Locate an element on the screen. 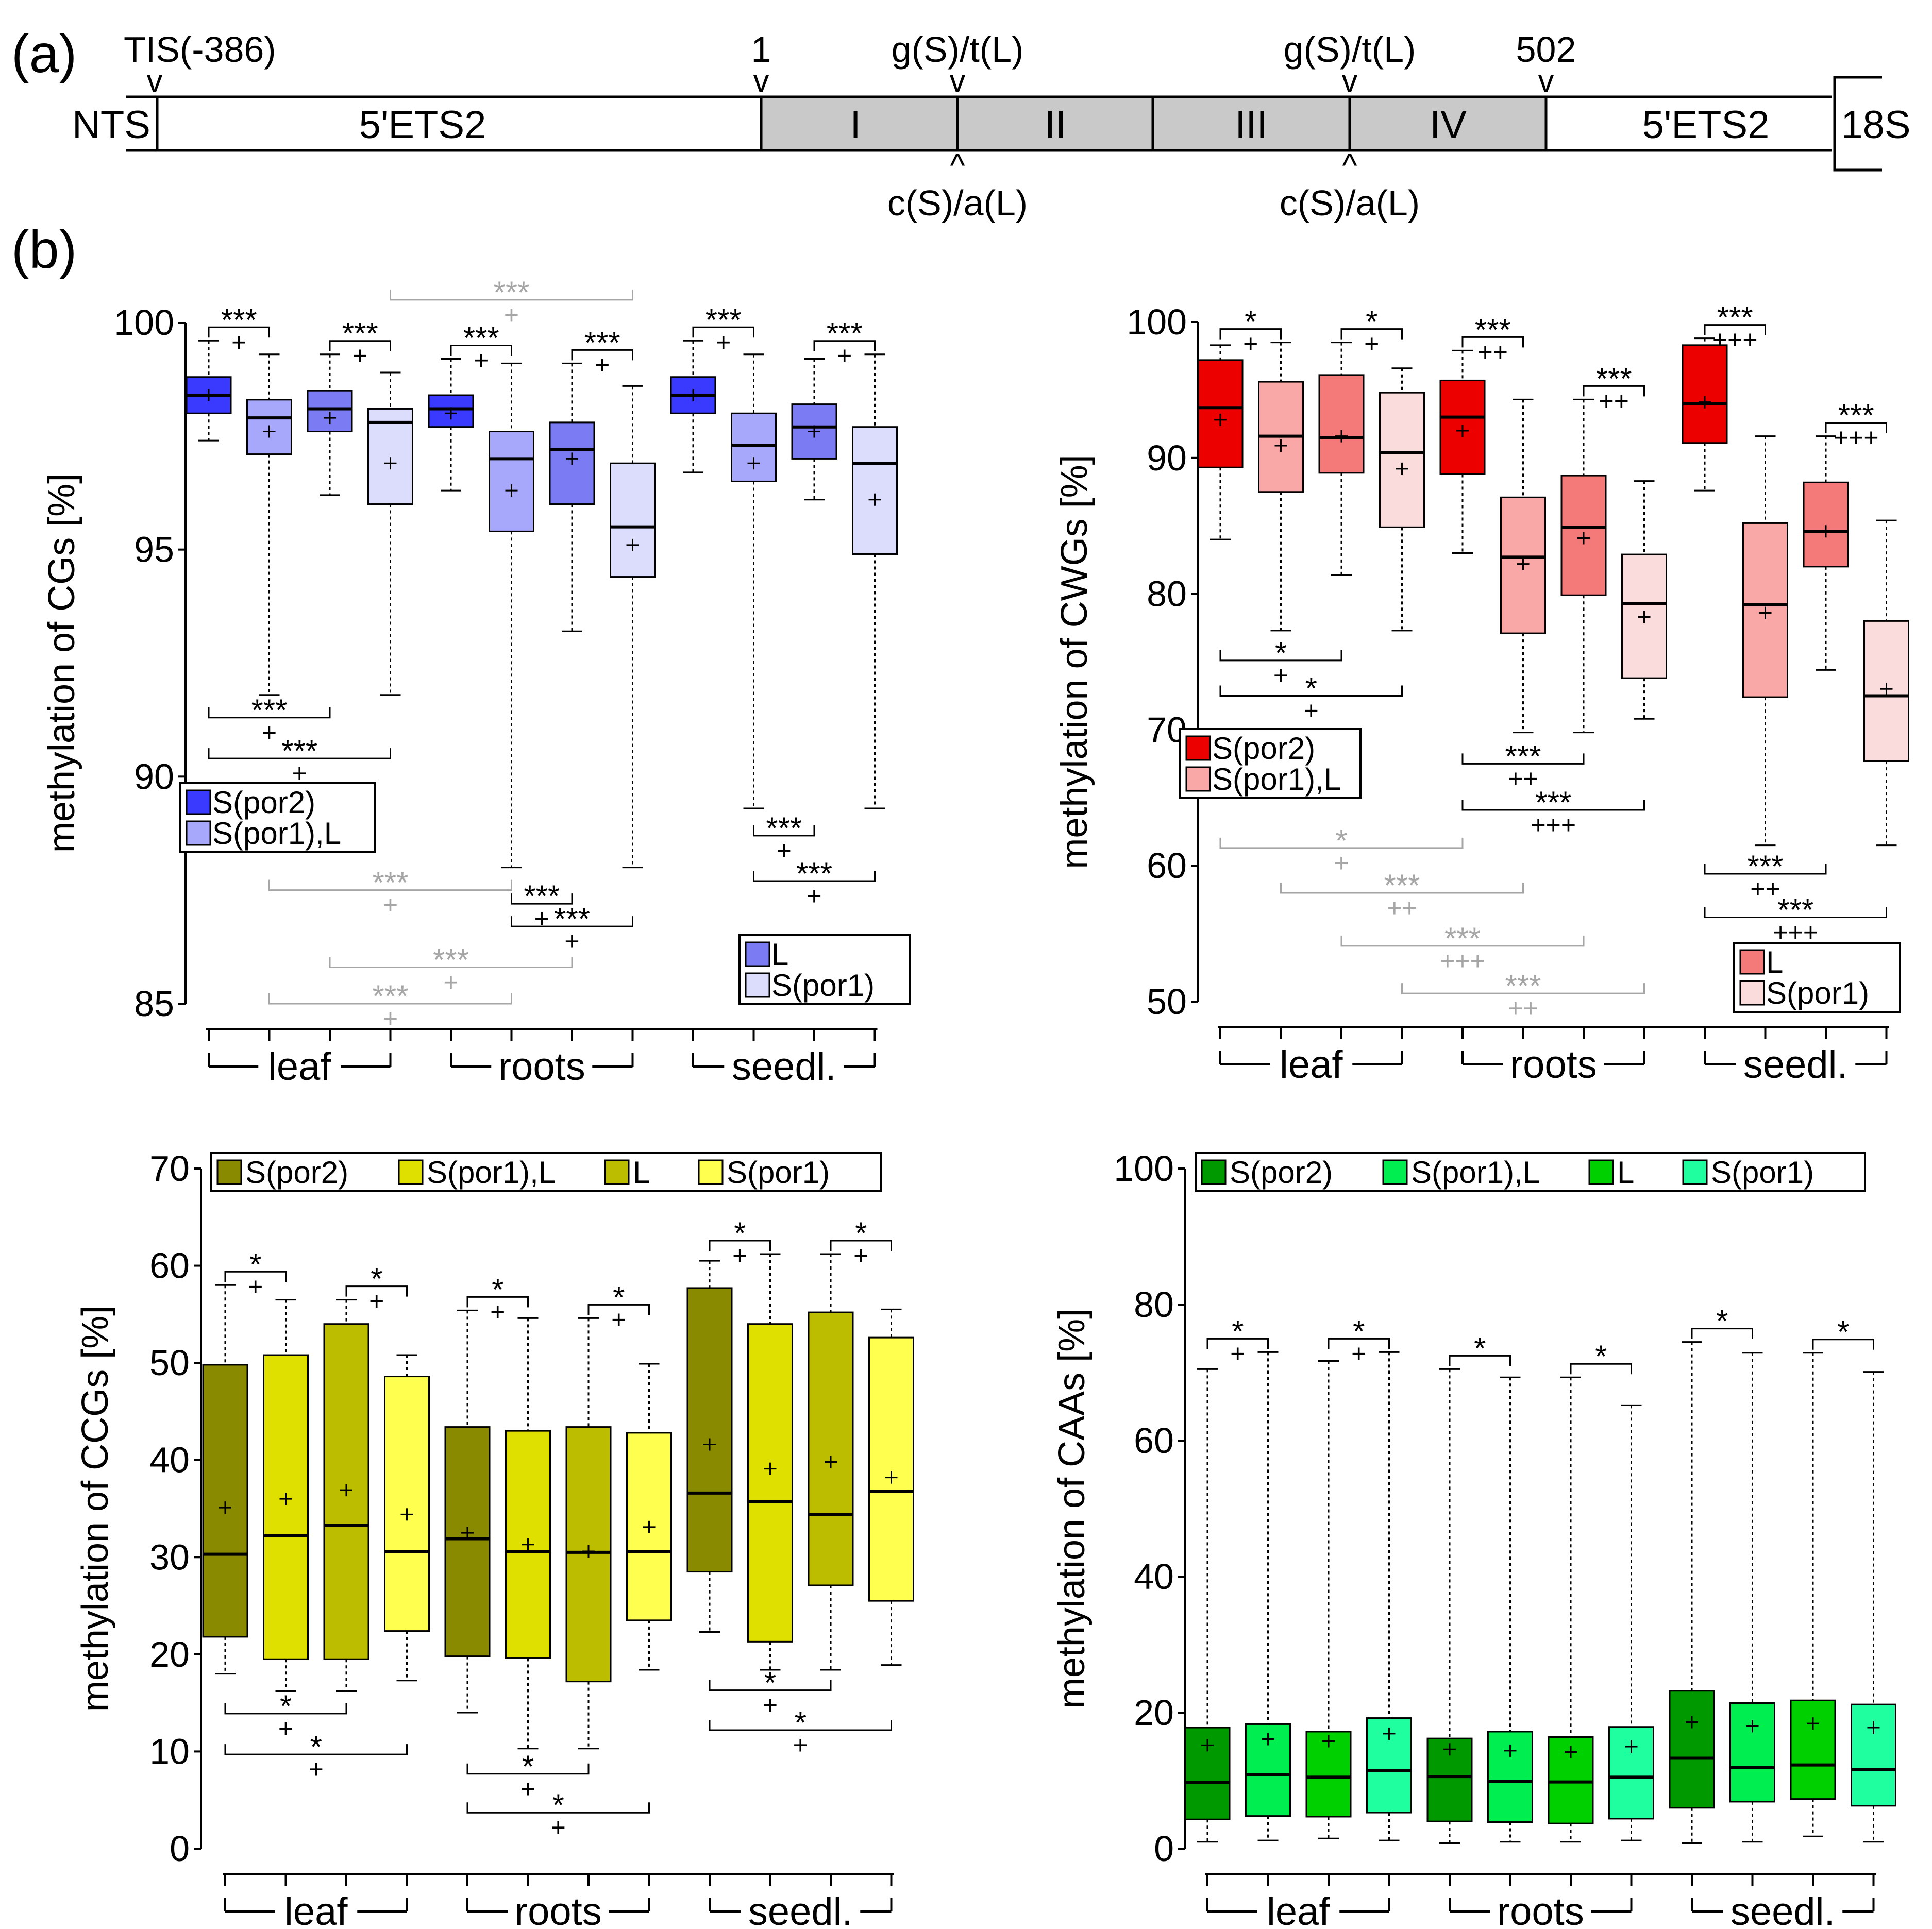  y-tick-label: 95 is located at coordinates (154, 550).